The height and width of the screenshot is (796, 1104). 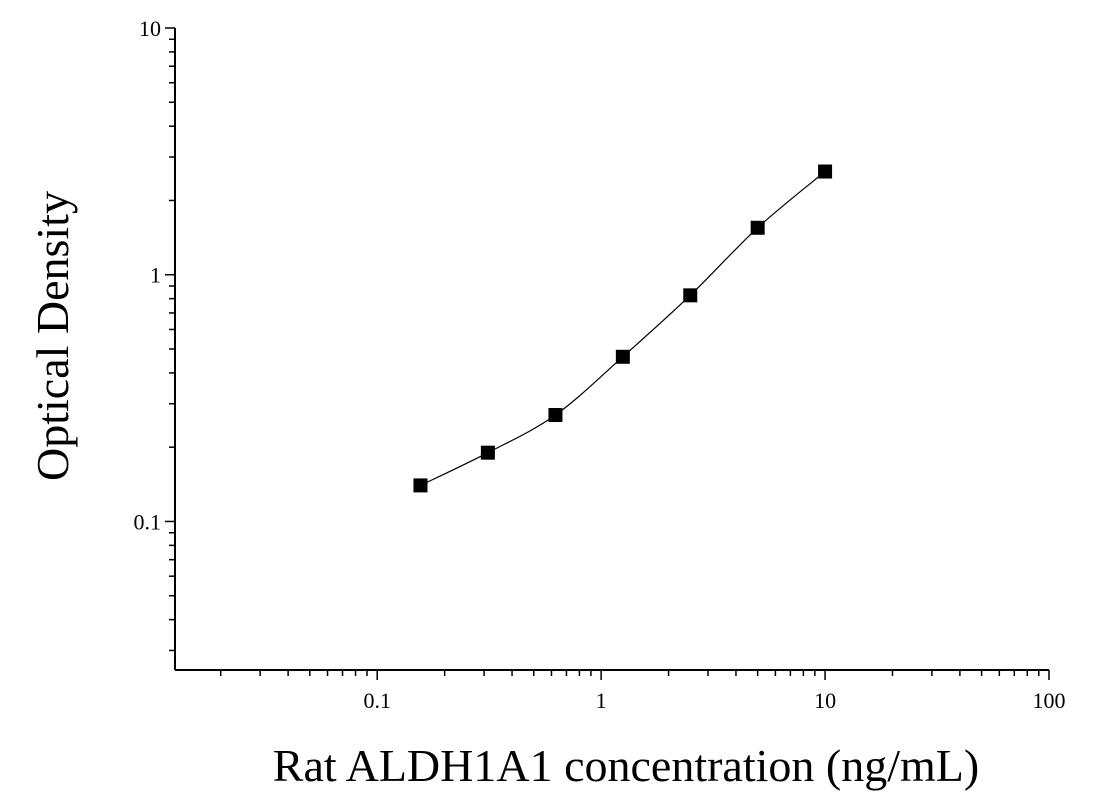 What do you see at coordinates (825, 700) in the screenshot?
I see `x-tick-label: 10` at bounding box center [825, 700].